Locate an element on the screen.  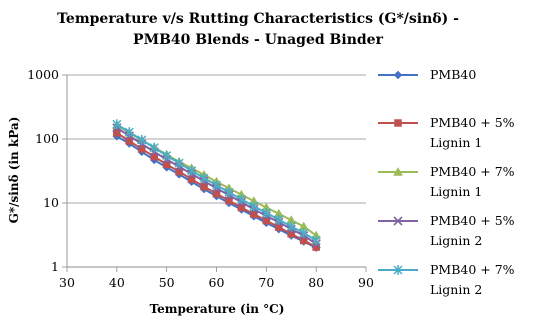
x-tick-label: 40 is located at coordinates (117, 282).